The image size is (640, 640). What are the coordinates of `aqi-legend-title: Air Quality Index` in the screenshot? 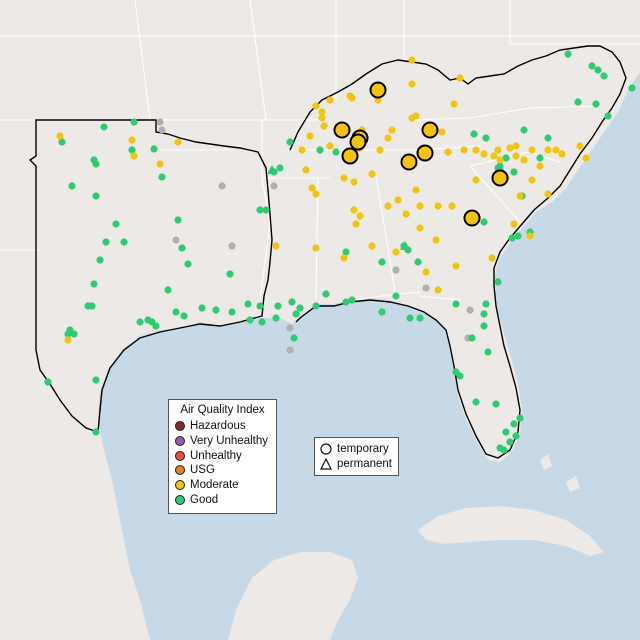 It's located at (222, 410).